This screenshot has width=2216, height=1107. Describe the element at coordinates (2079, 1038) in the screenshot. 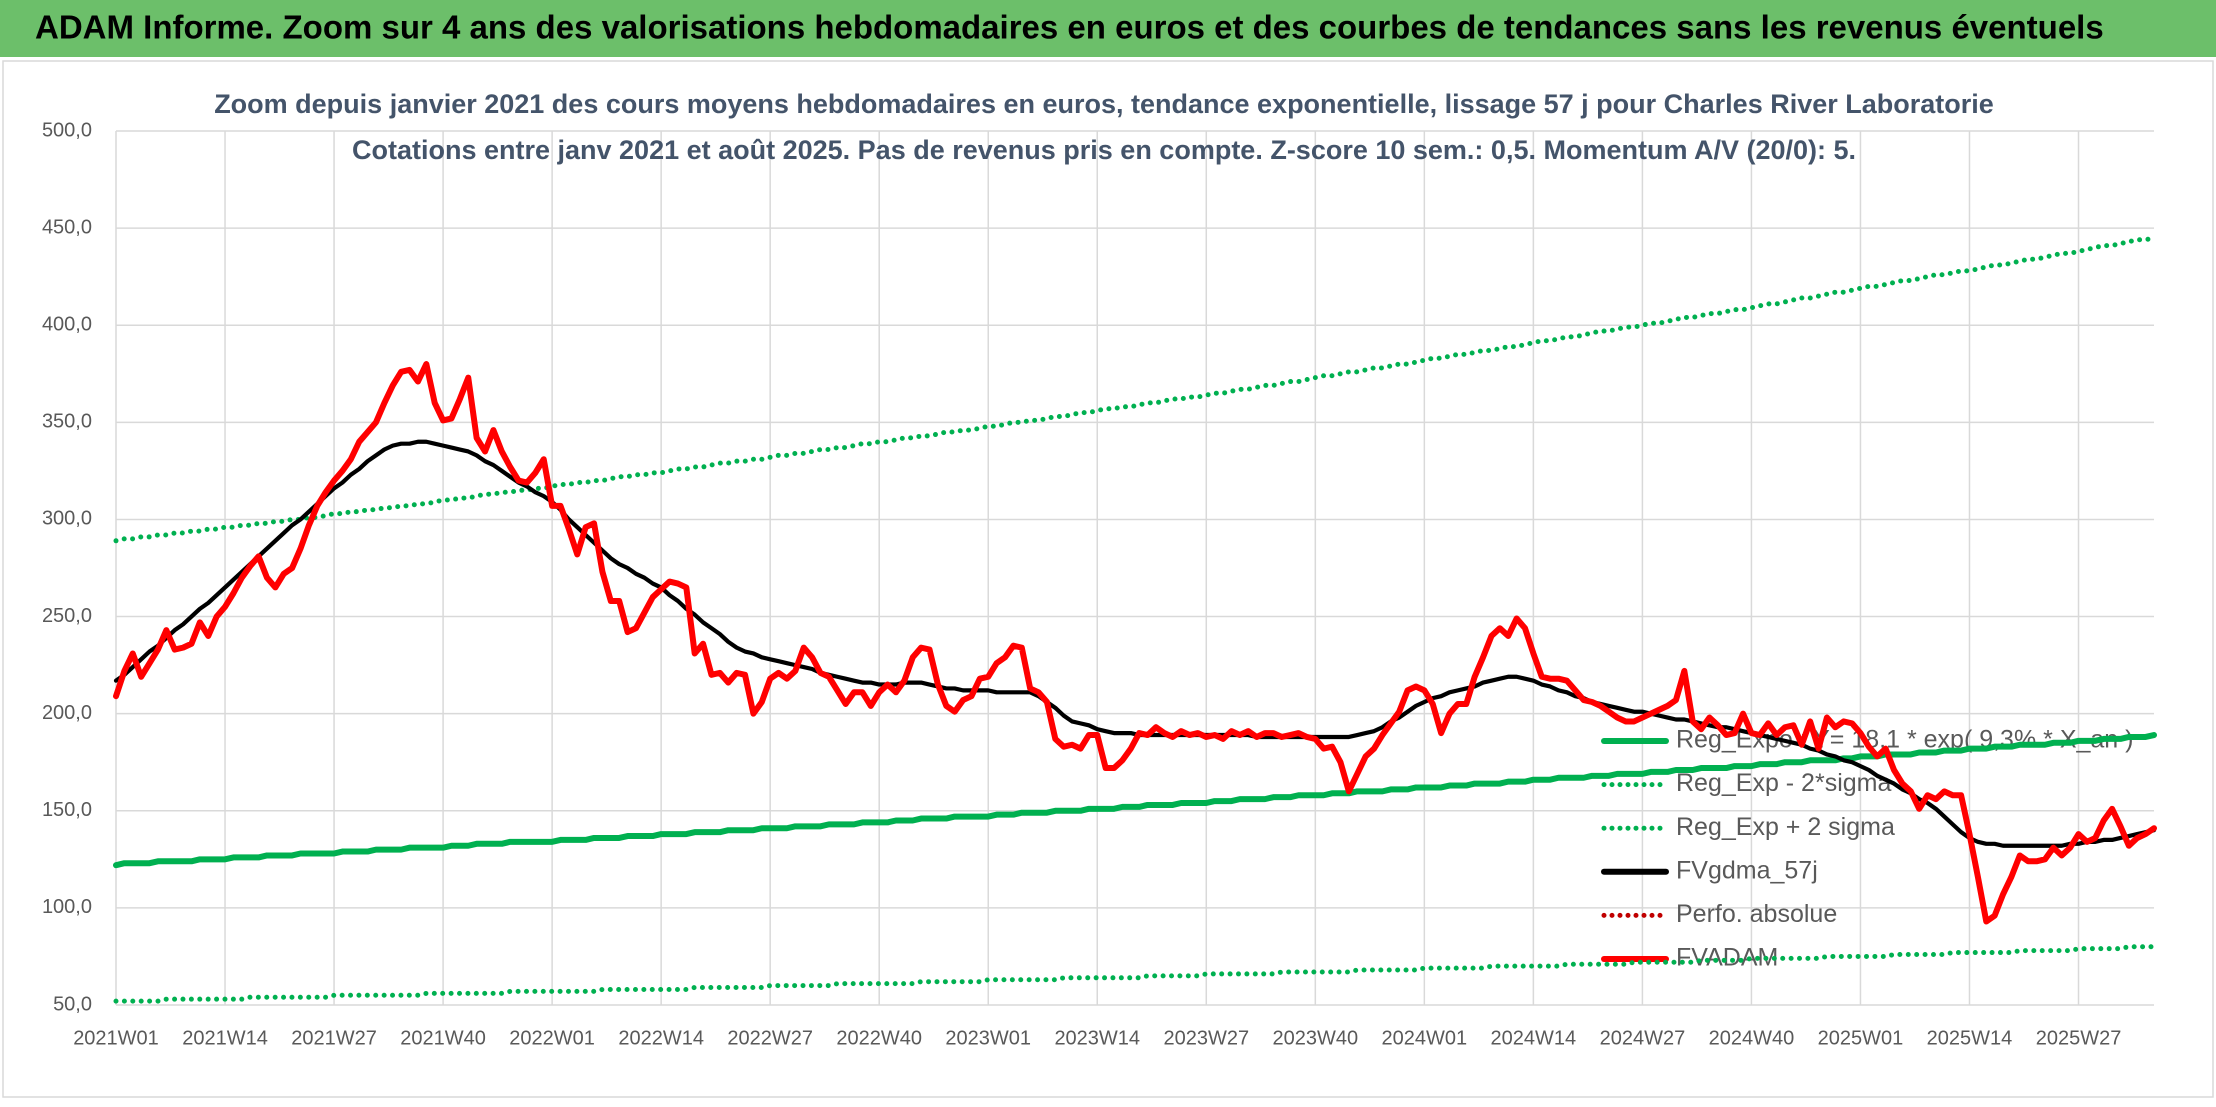

I see `x-tick-label: 2025W27` at that location.